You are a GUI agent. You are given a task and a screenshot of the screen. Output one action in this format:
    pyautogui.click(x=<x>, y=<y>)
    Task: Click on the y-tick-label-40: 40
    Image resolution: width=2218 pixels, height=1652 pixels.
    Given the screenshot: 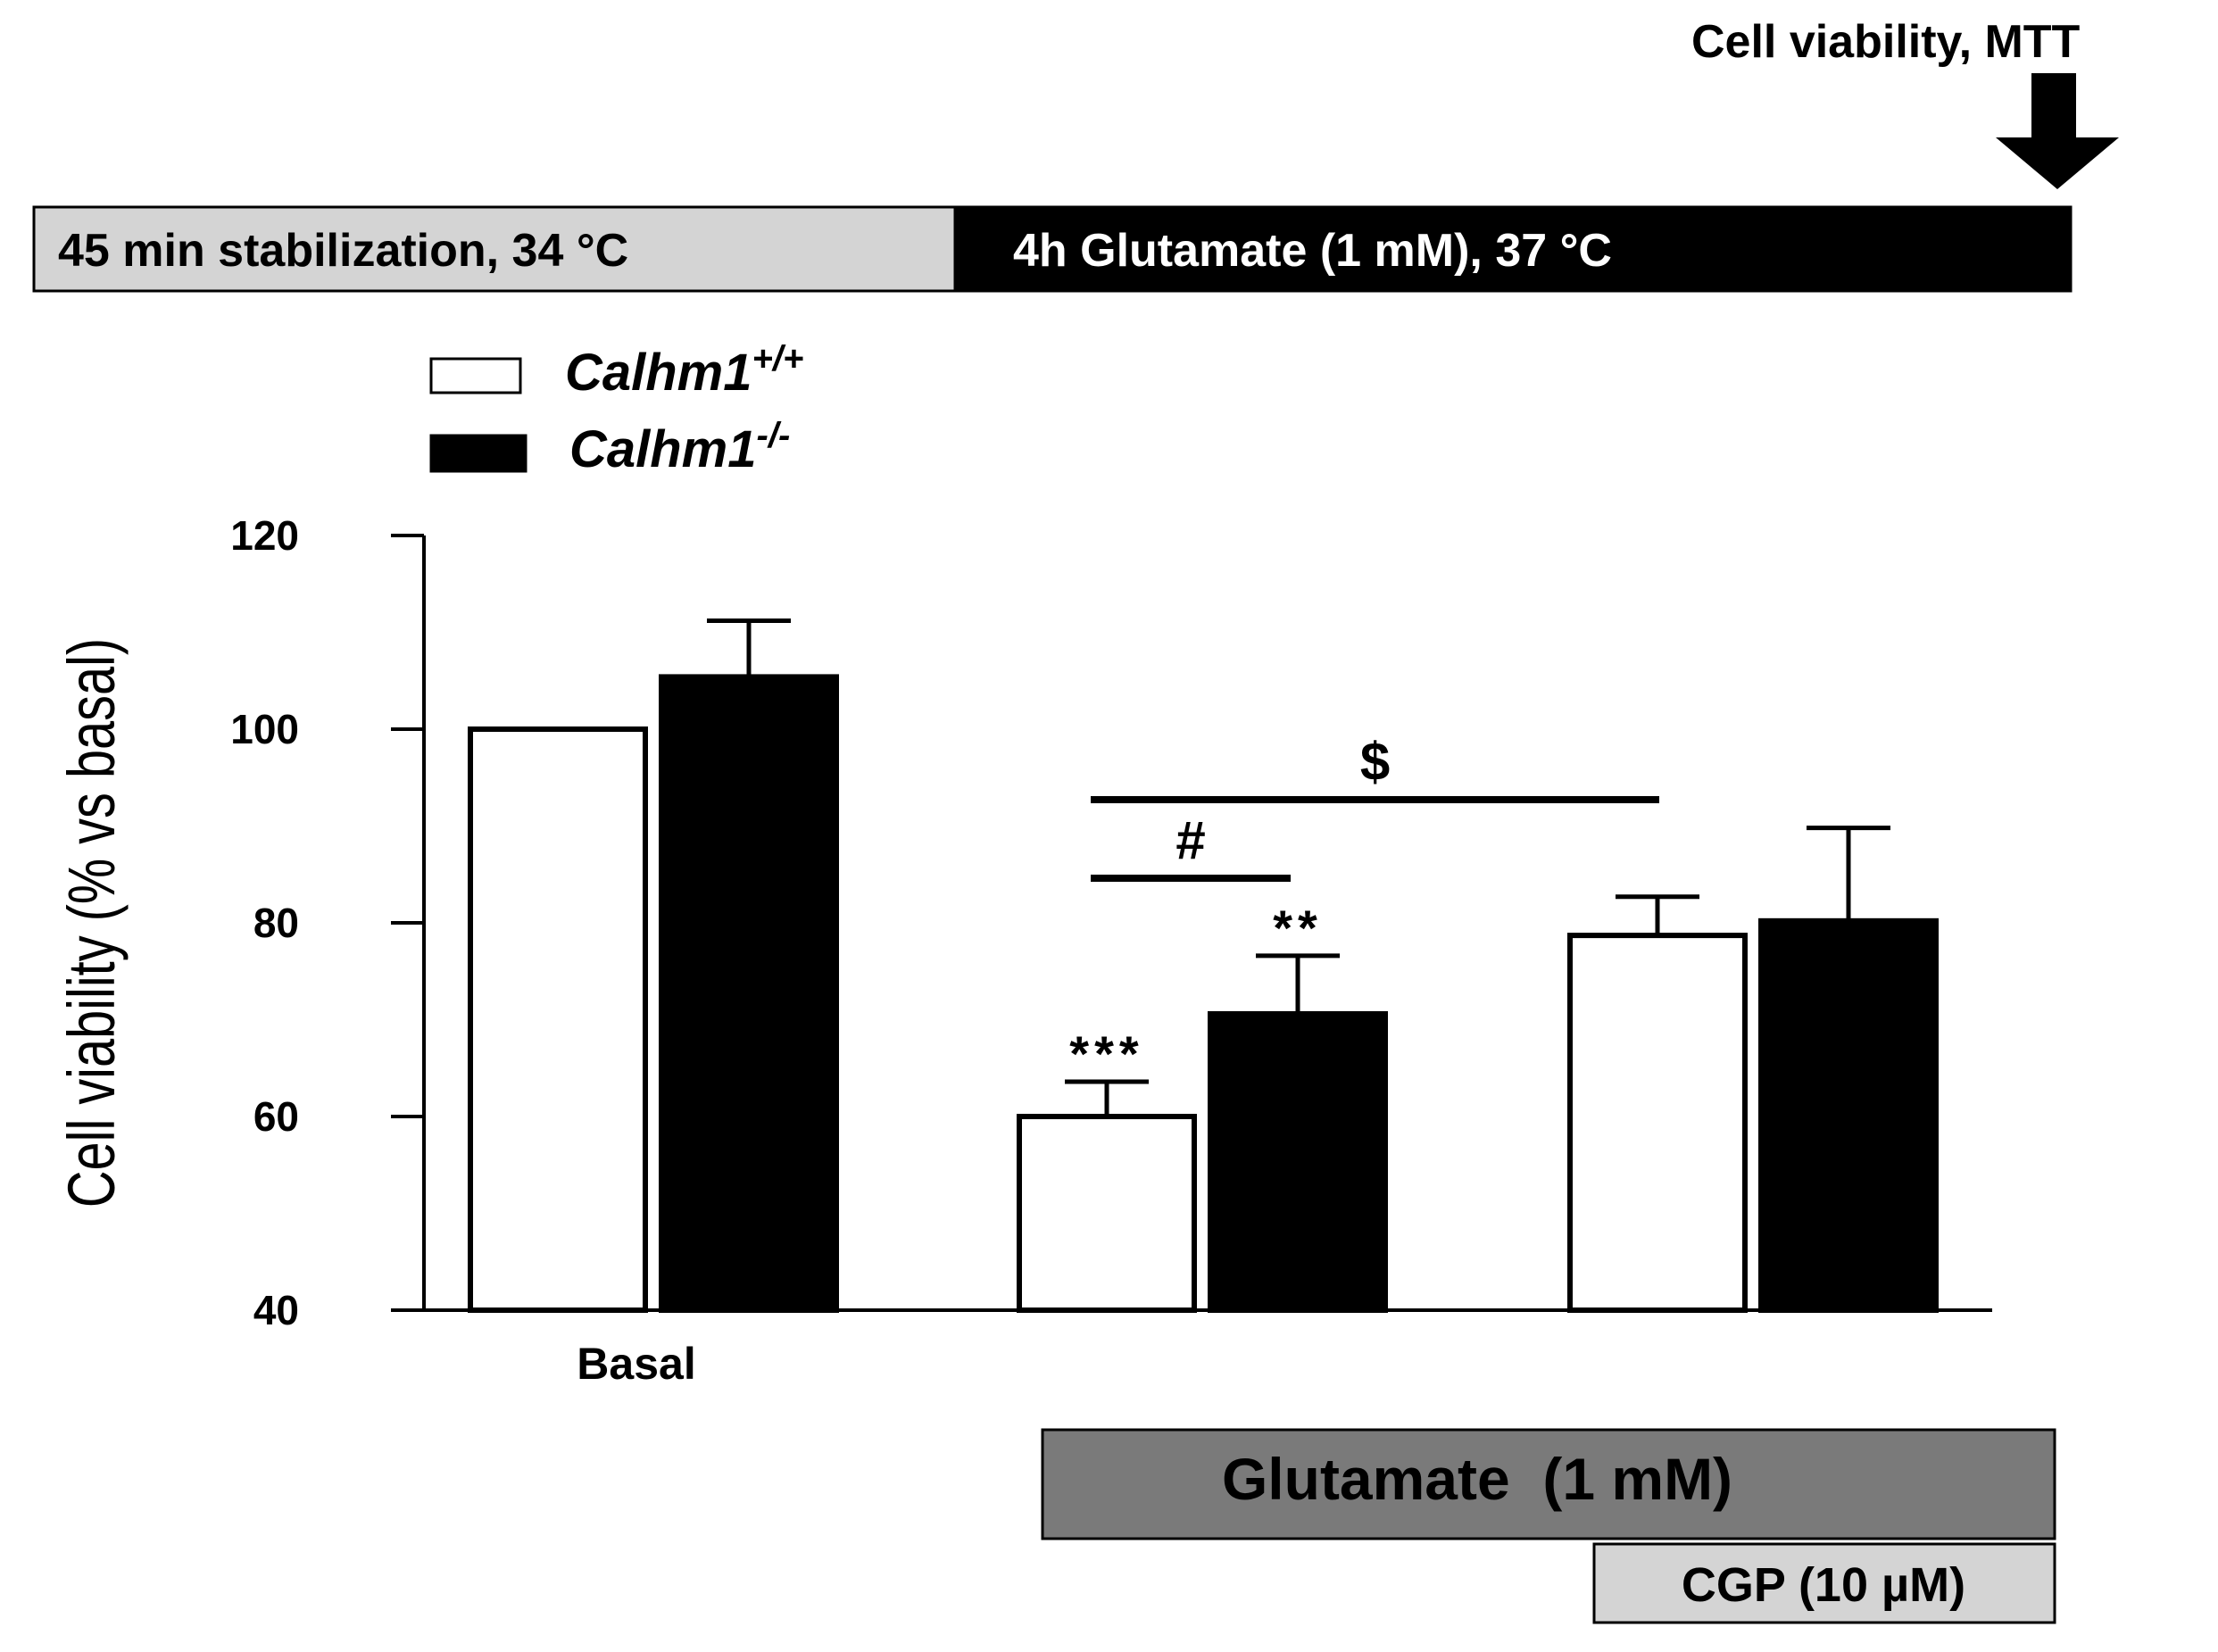 What is the action you would take?
    pyautogui.click(x=276, y=1310)
    